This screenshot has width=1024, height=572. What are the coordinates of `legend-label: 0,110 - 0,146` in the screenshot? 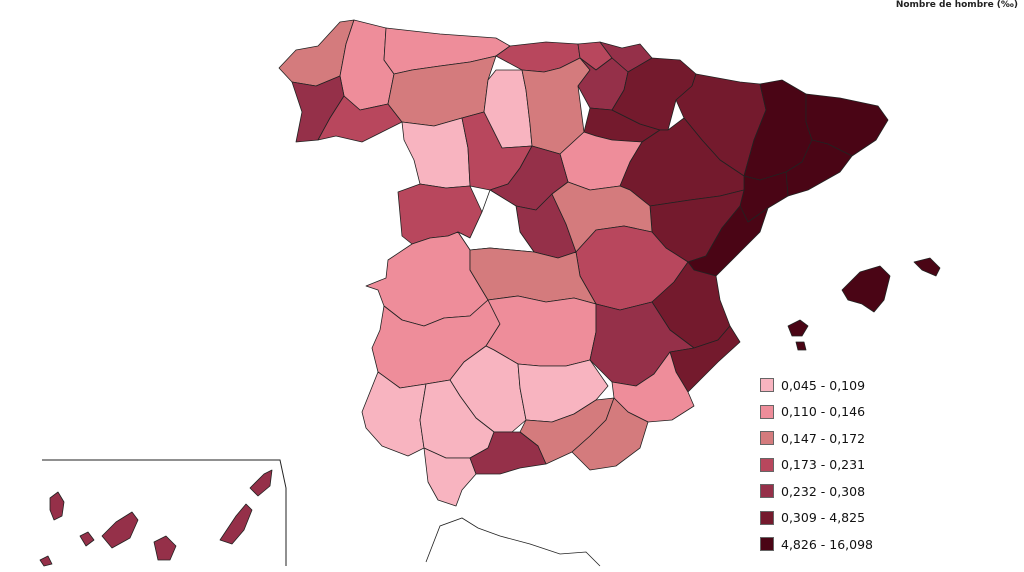 It's located at (823, 412).